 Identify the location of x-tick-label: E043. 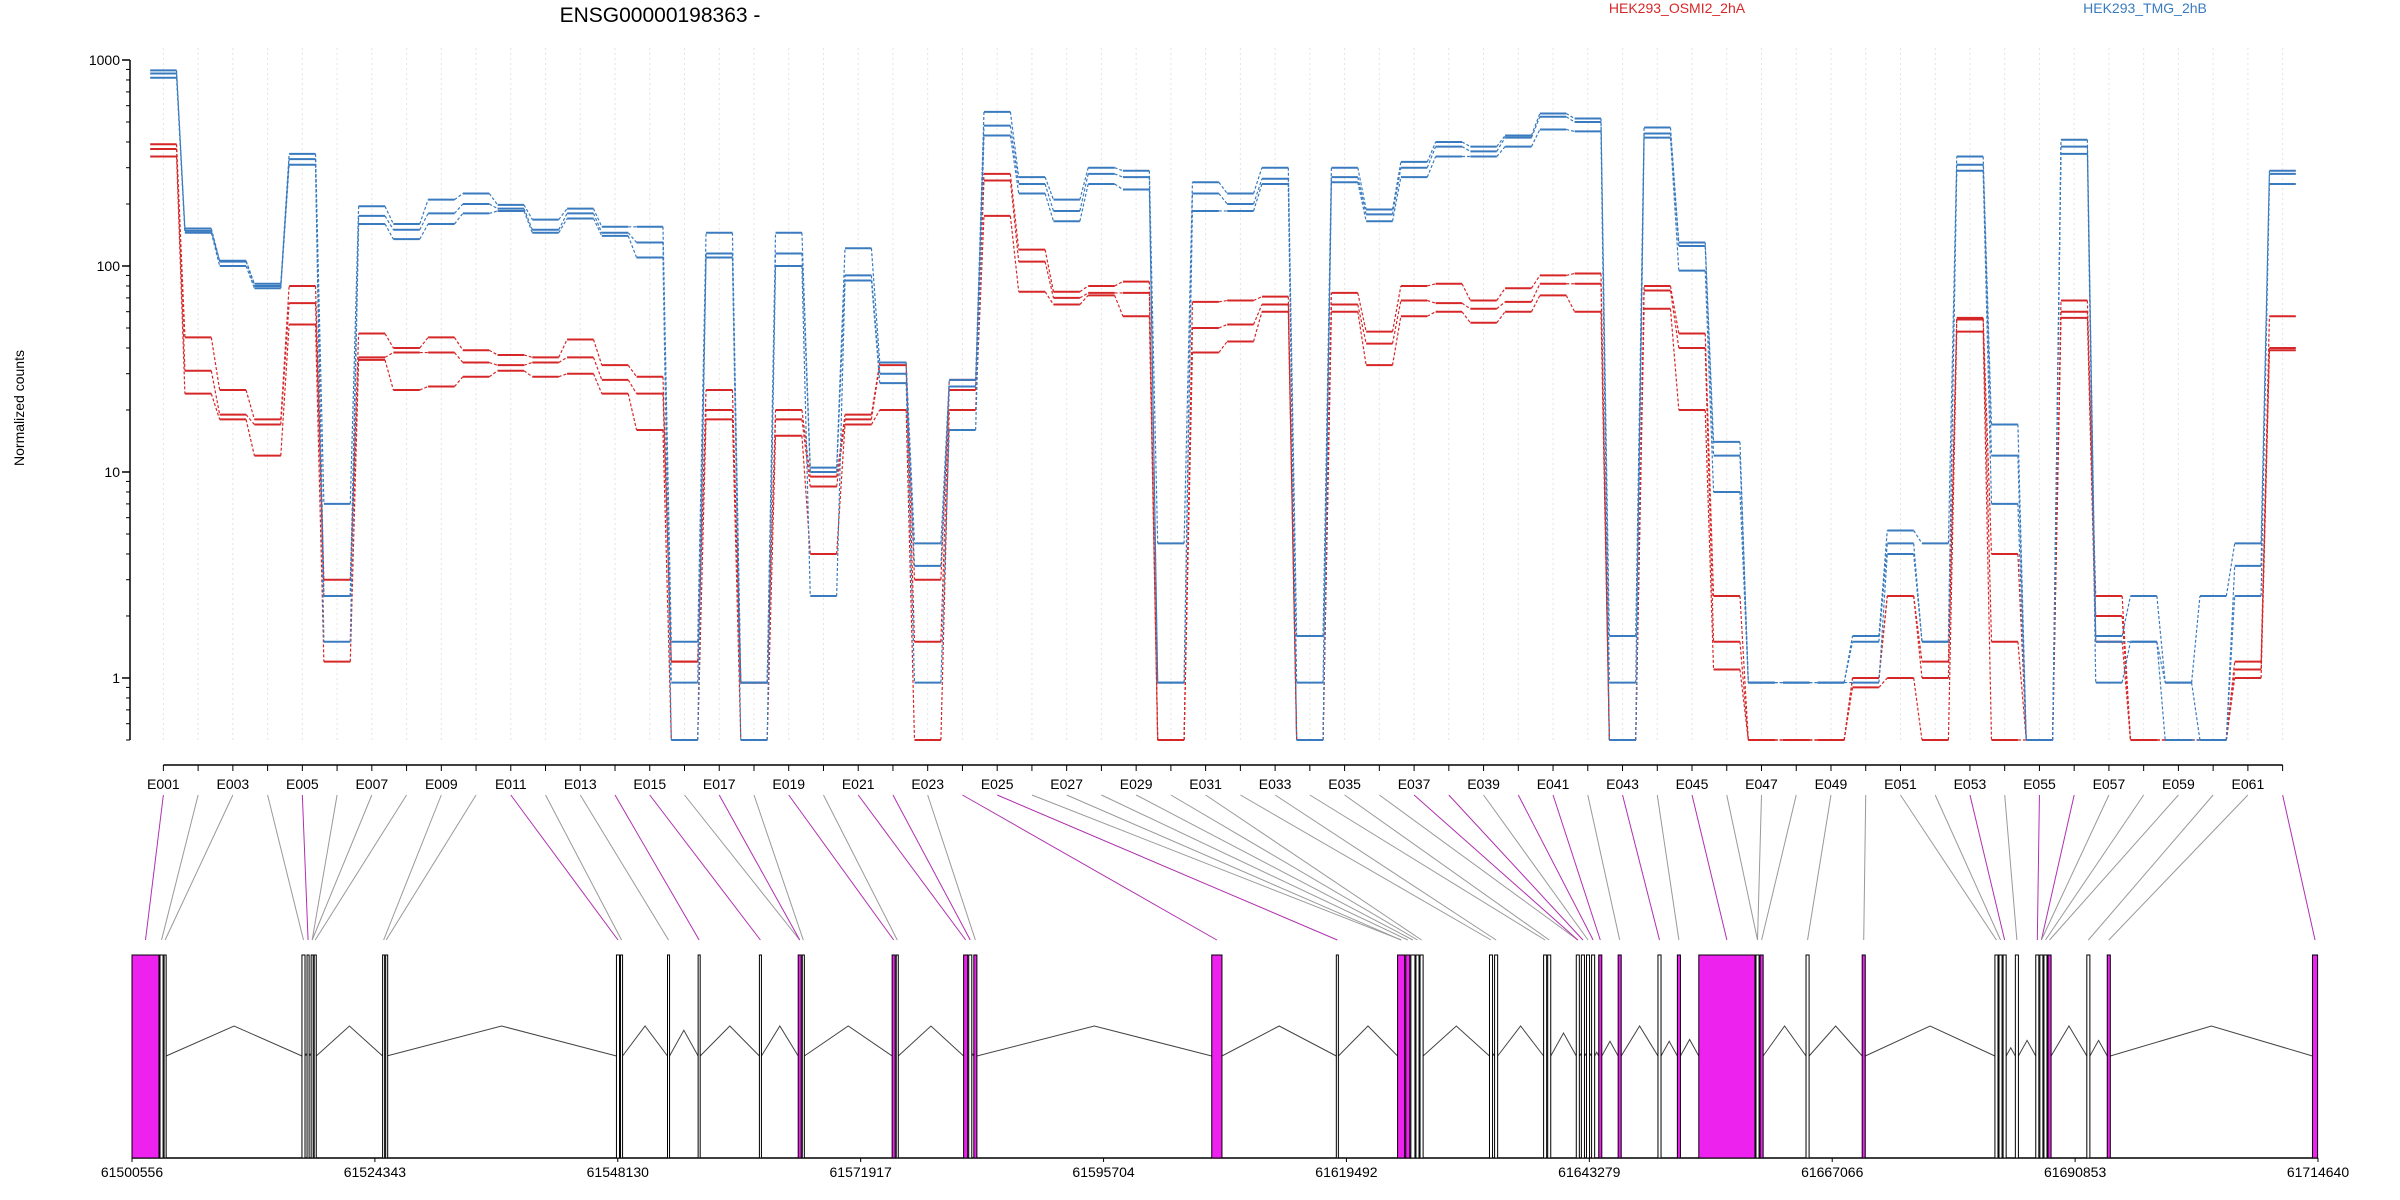
(1622, 784).